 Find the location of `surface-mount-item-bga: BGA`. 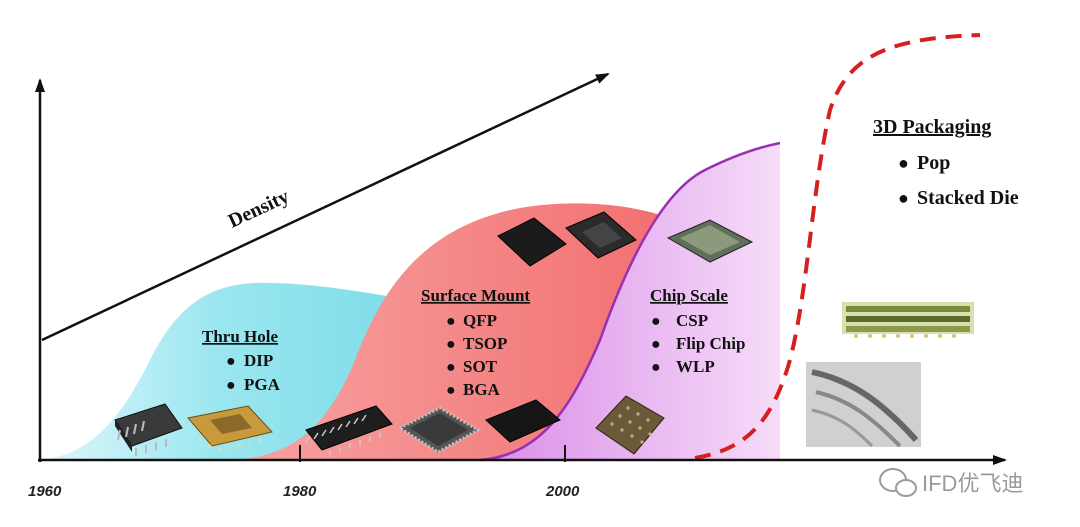

surface-mount-item-bga: BGA is located at coordinates (482, 389).